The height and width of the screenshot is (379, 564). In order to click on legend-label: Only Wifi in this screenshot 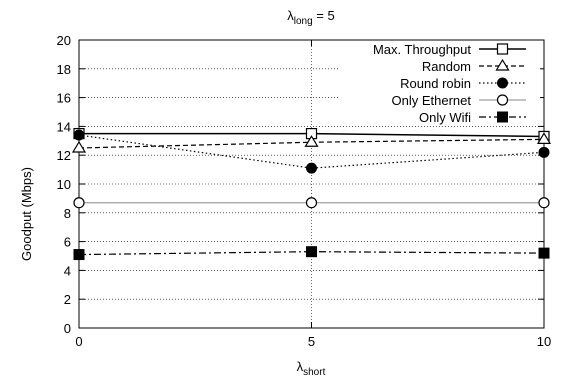, I will do `click(445, 117)`.